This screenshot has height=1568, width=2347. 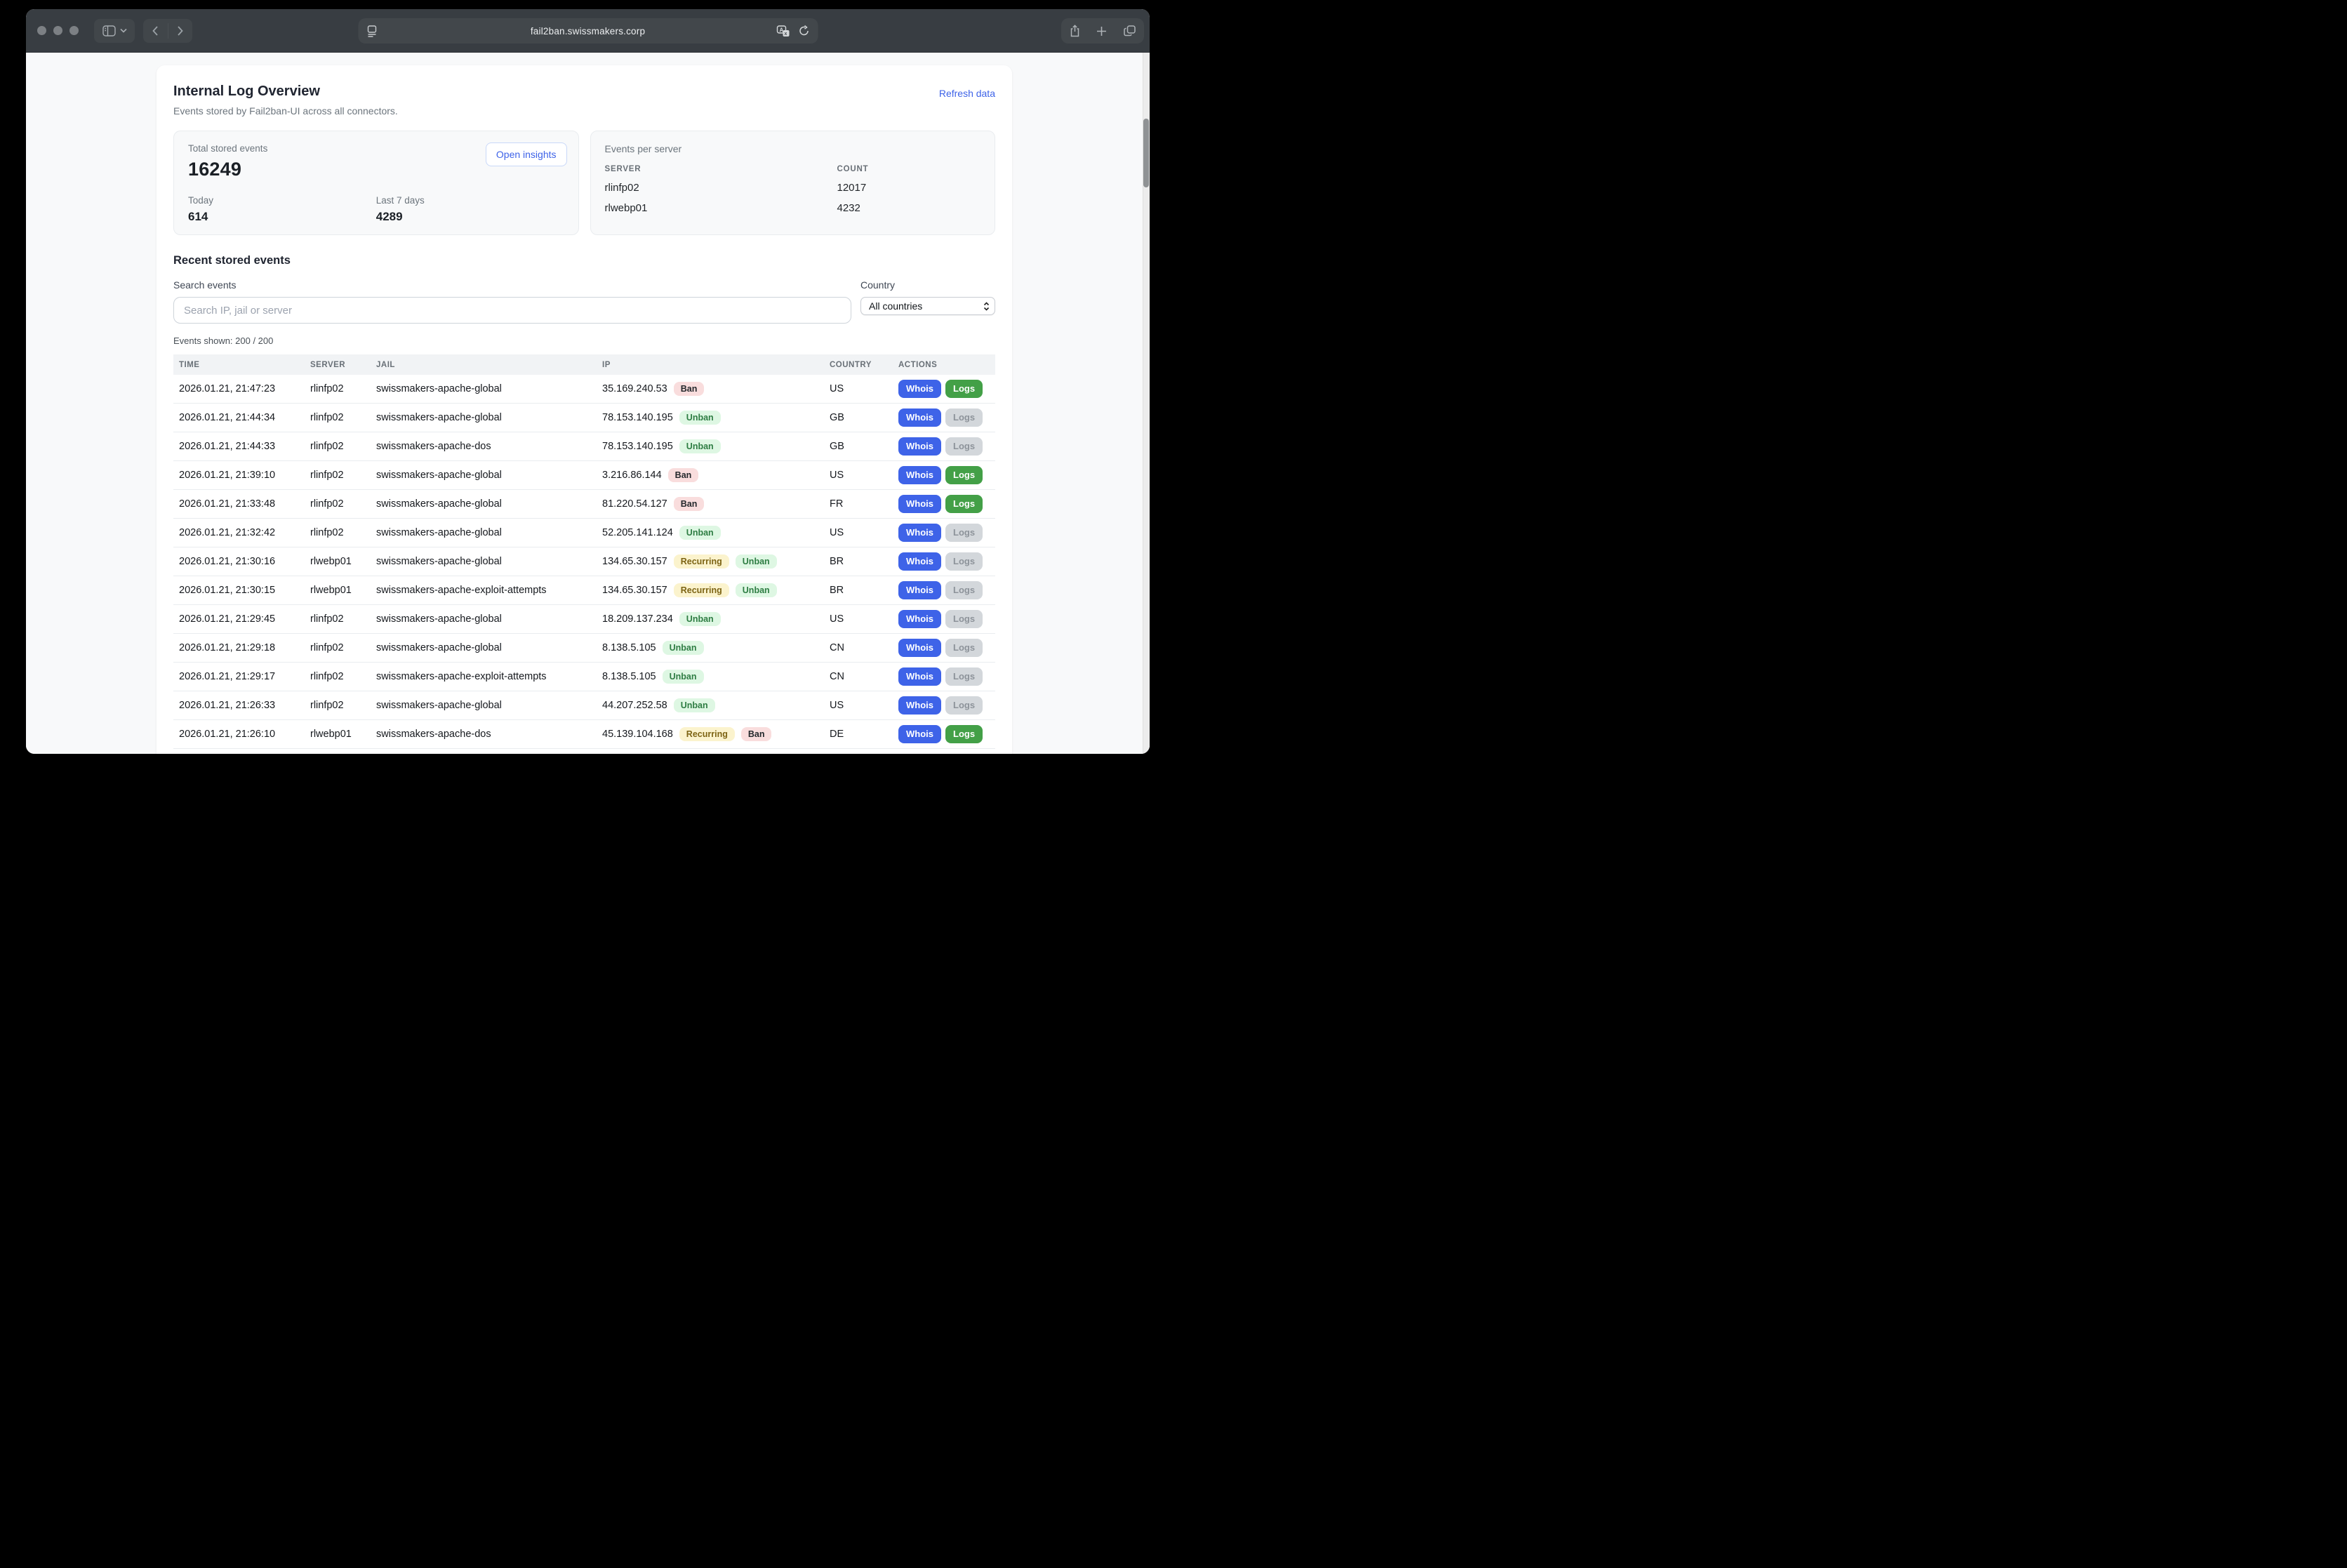 I want to click on recent-events-title: Recent stored events, so click(x=232, y=260).